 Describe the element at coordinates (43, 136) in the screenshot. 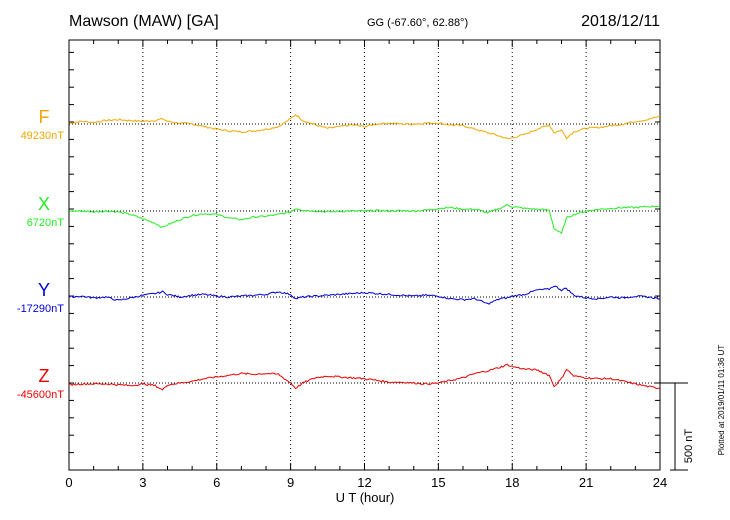

I see `series-baseline-label-f: 49230nT` at that location.